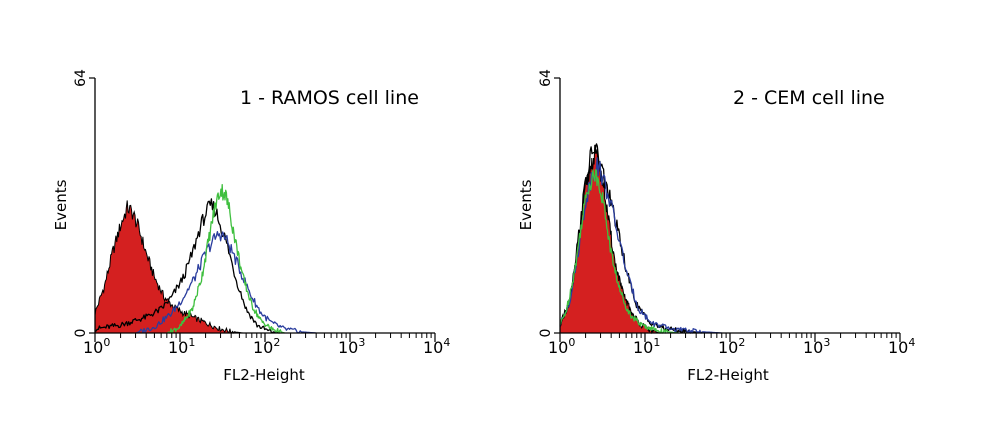  What do you see at coordinates (546, 78) in the screenshot?
I see `panel-cem-y-tick-label: 64` at bounding box center [546, 78].